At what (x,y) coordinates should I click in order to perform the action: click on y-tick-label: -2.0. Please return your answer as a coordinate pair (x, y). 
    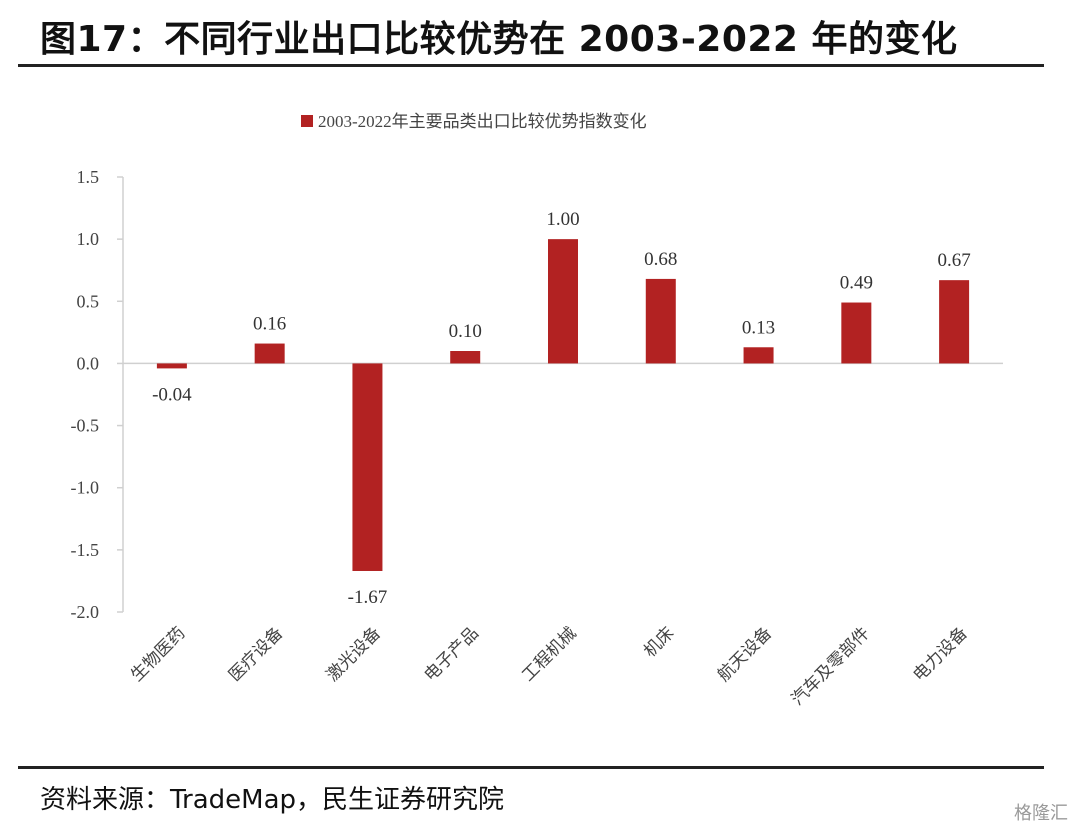
    Looking at the image, I should click on (85, 612).